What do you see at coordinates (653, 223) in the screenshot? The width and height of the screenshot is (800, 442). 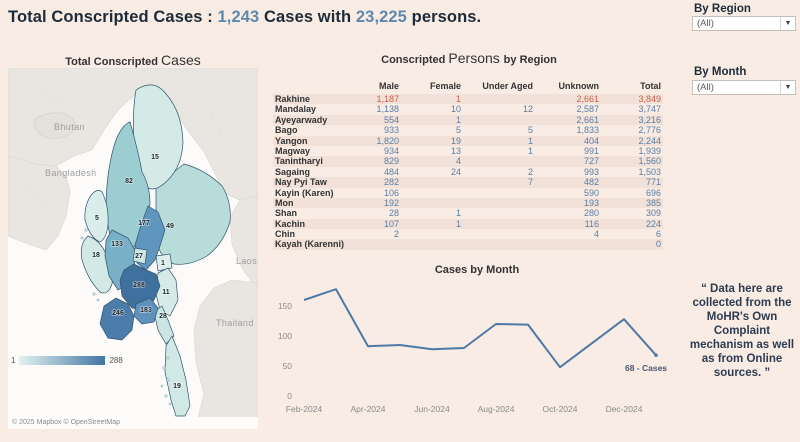 I see `value-cell: 224` at bounding box center [653, 223].